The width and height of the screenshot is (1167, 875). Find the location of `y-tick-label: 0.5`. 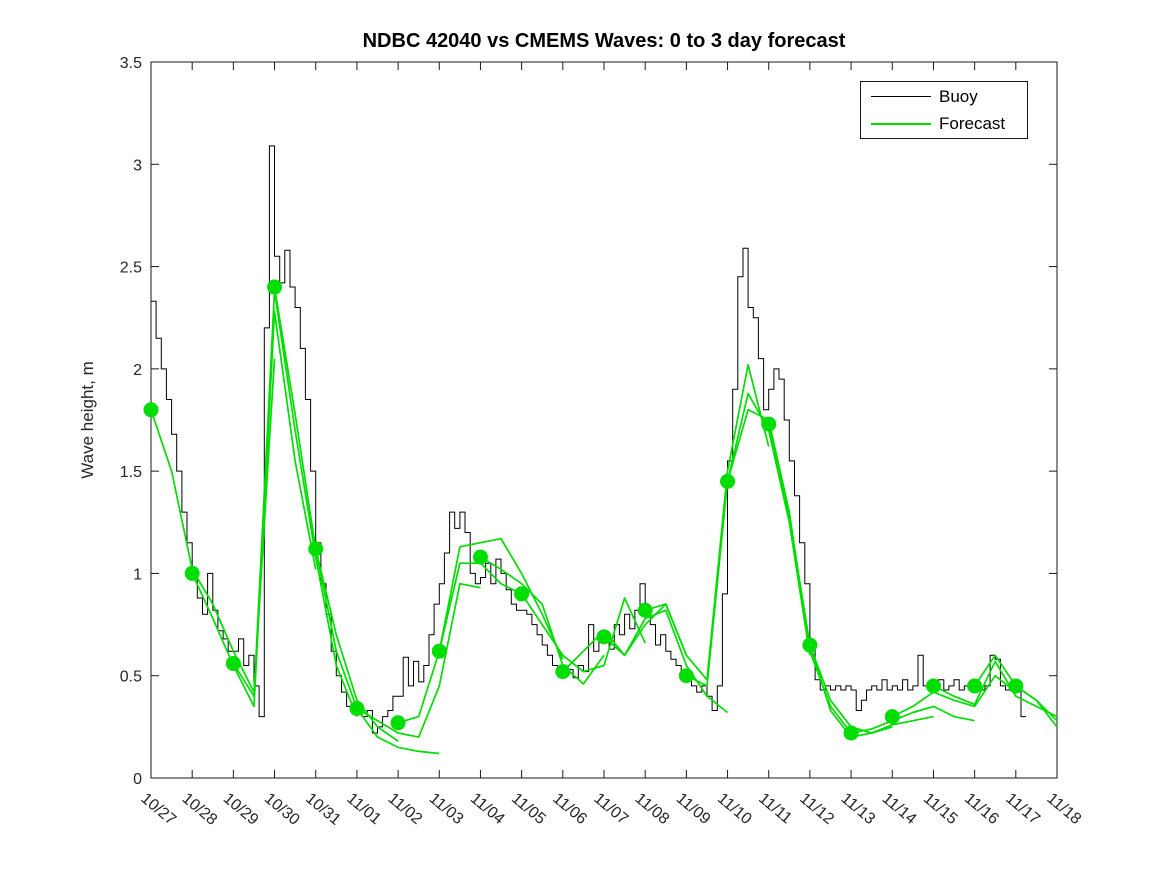

y-tick-label: 0.5 is located at coordinates (131, 677).